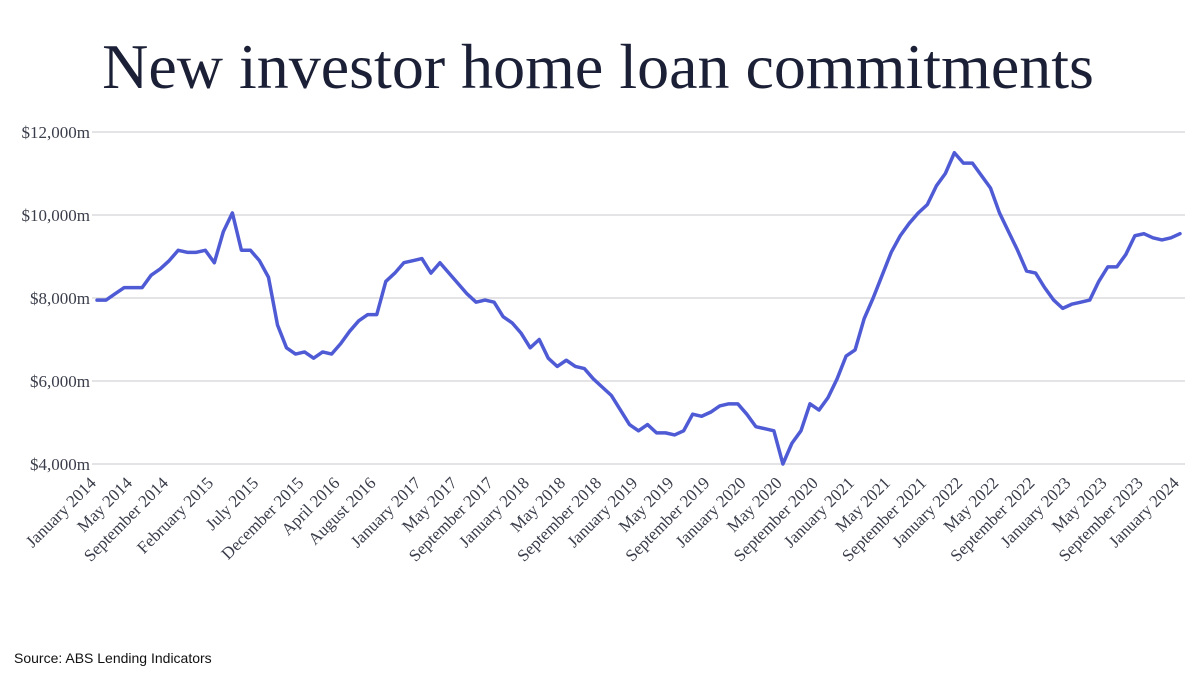 The image size is (1200, 675). I want to click on y-tick-label: $8,000m, so click(60, 298).